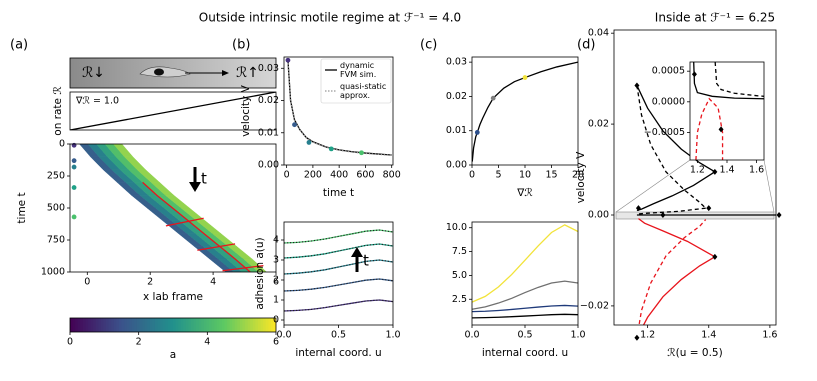 The width and height of the screenshot is (817, 381). I want to click on x-tick-label: 6, so click(276, 342).